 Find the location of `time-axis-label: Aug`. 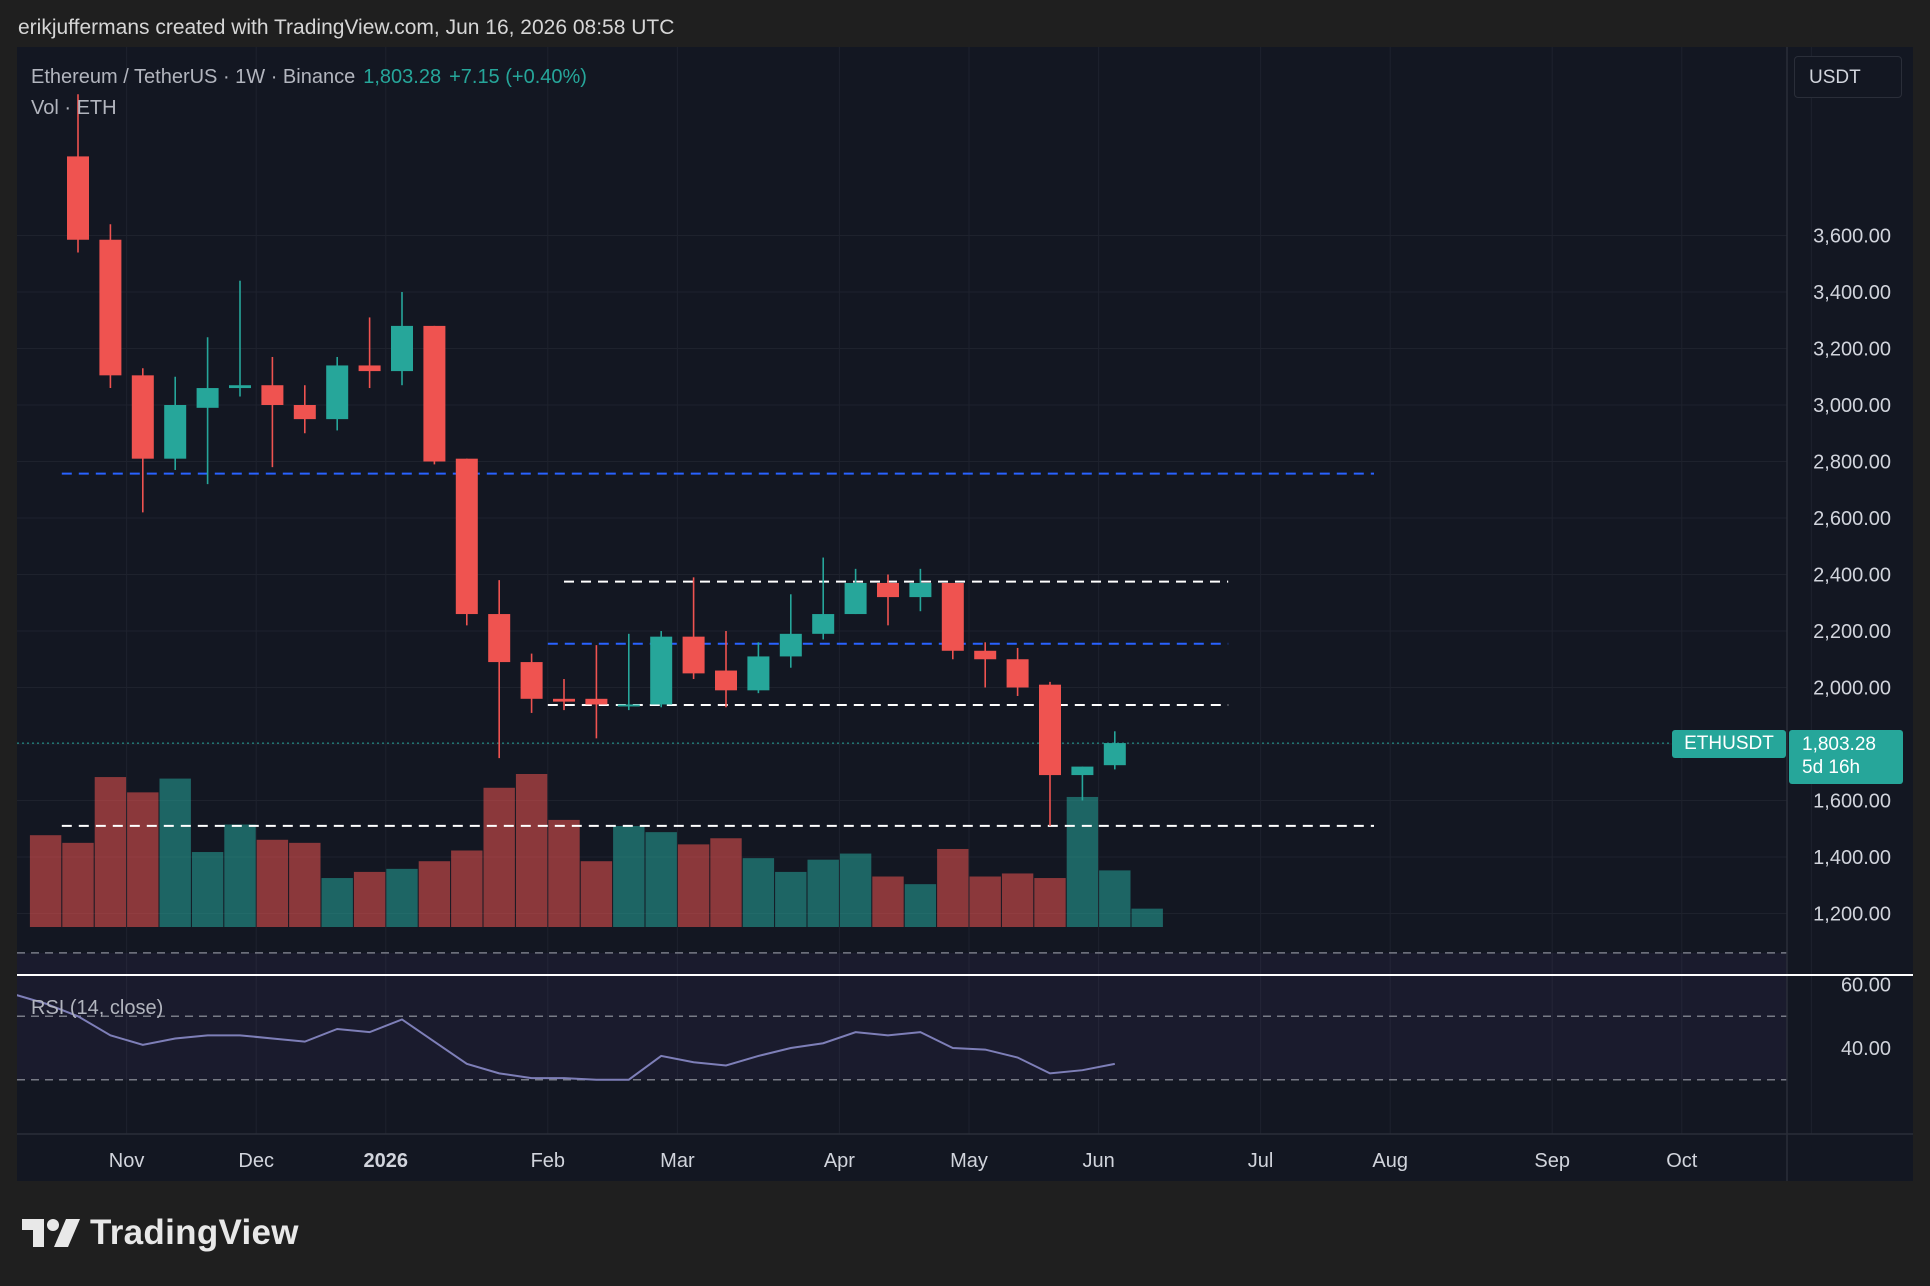

time-axis-label: Aug is located at coordinates (1390, 1161).